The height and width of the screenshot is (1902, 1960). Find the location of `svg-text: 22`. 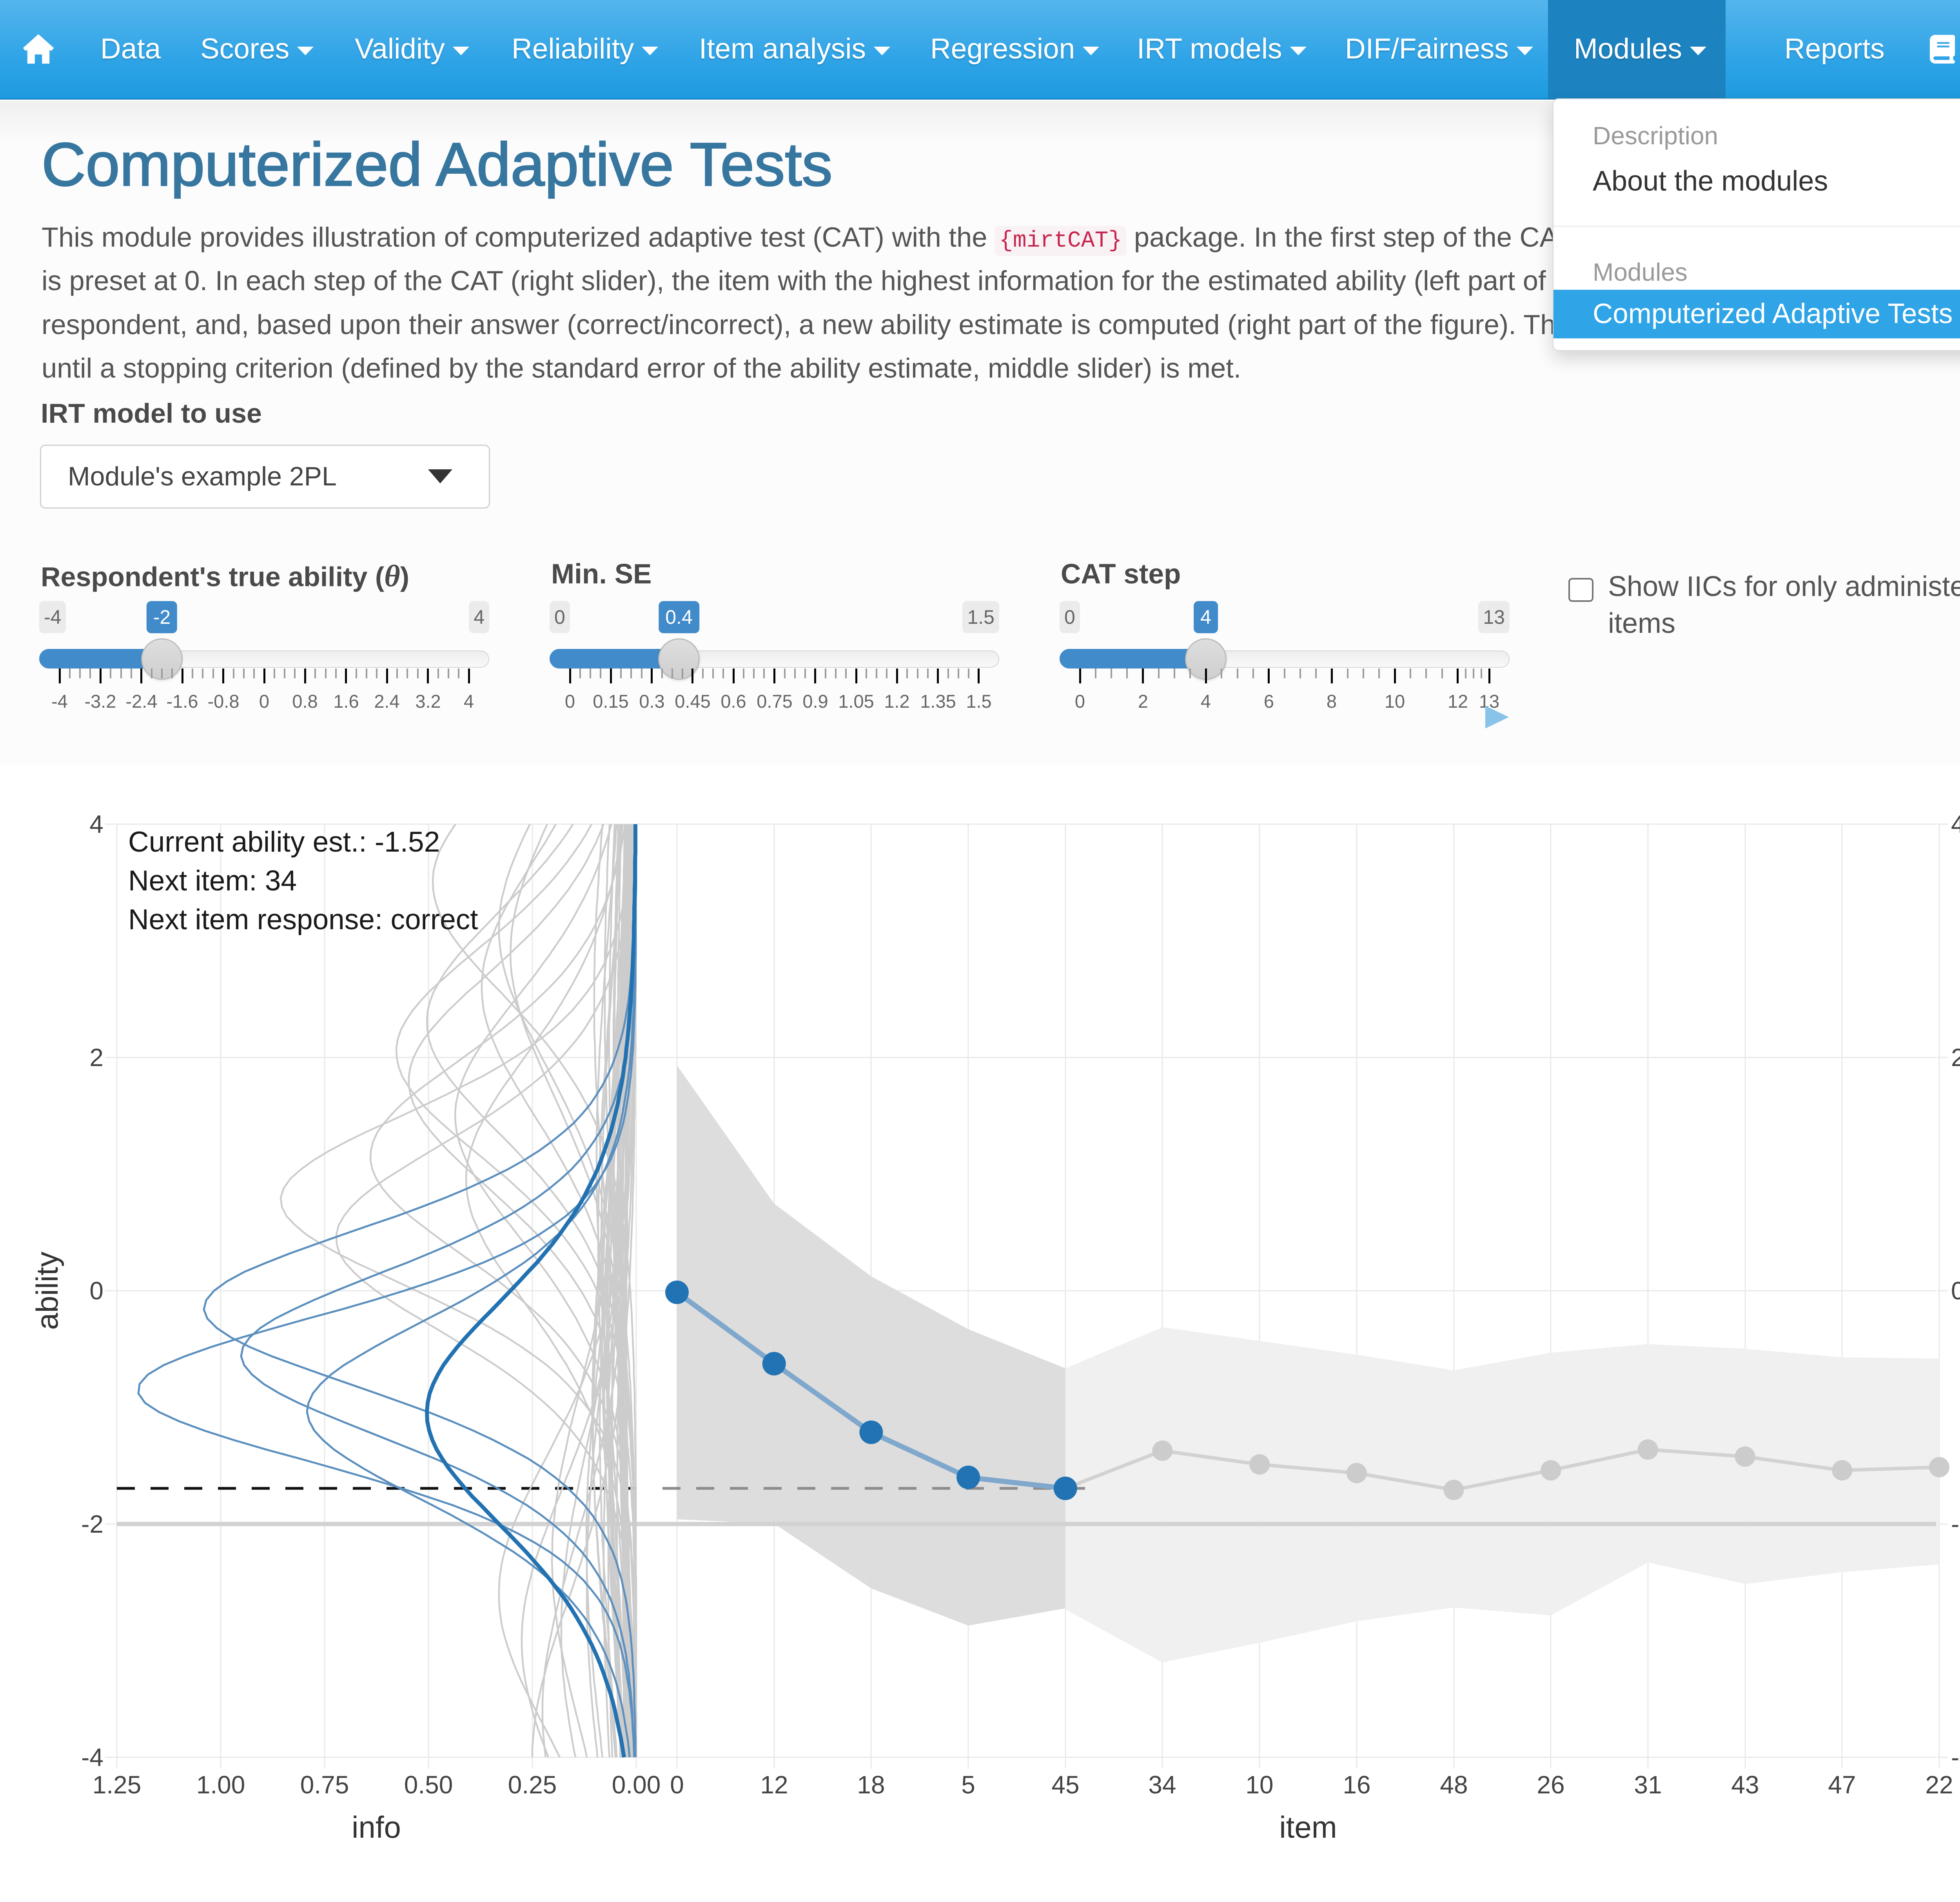

svg-text: 22 is located at coordinates (1939, 1785).